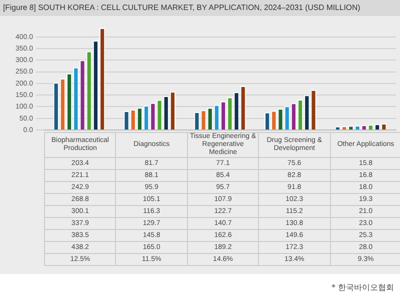 The width and height of the screenshot is (400, 300). What do you see at coordinates (362, 287) in the screenshot?
I see `text: * 한국바이오협회` at bounding box center [362, 287].